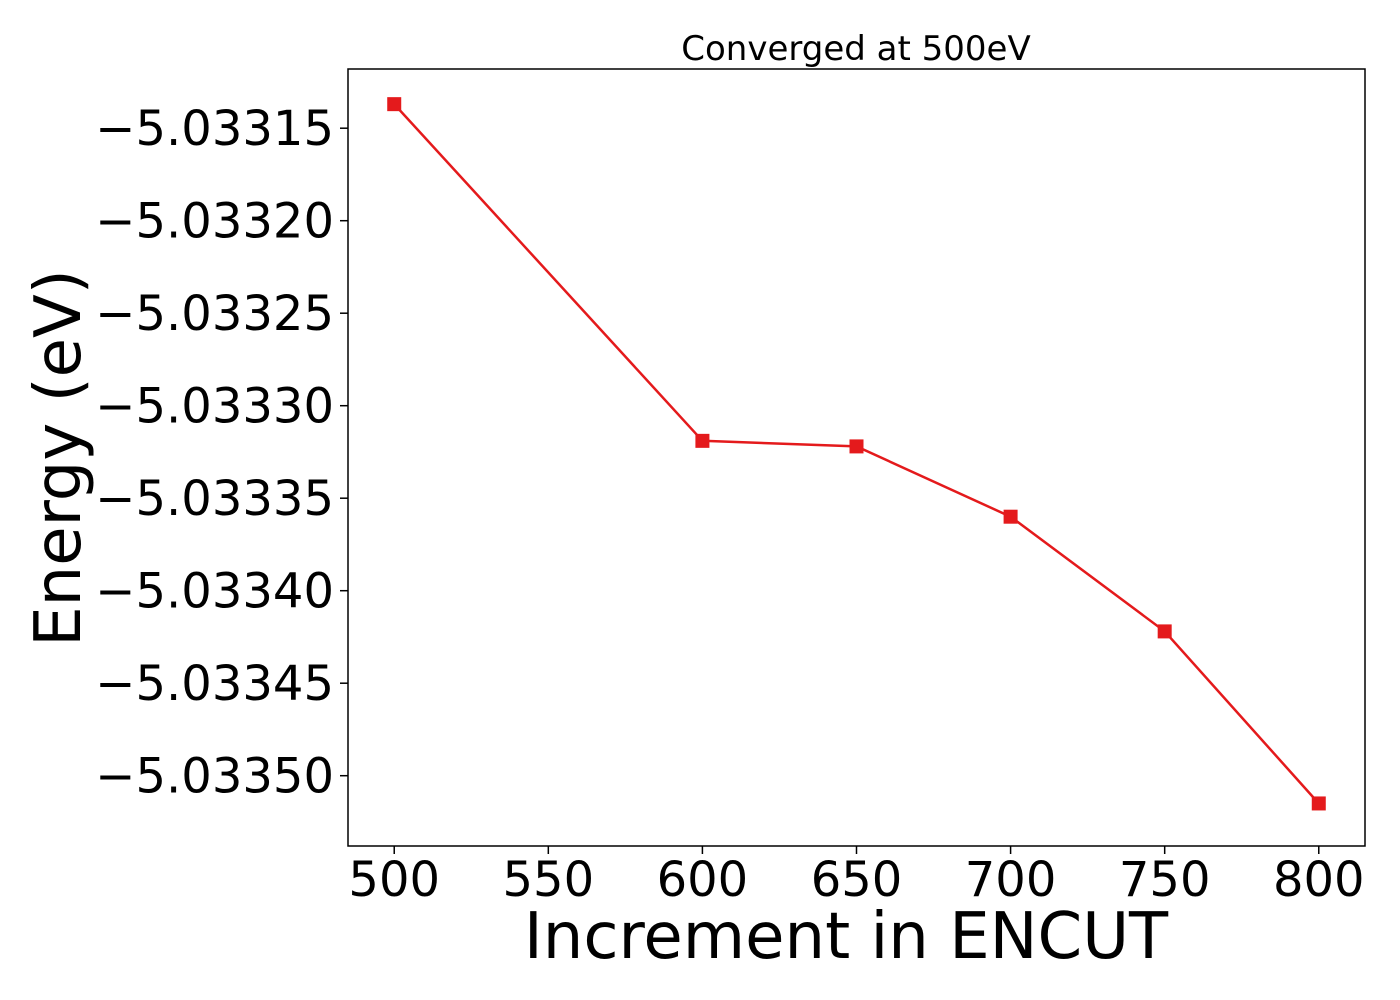  Describe the element at coordinates (214, 222) in the screenshot. I see `y-tick-label: −5.03320` at that location.